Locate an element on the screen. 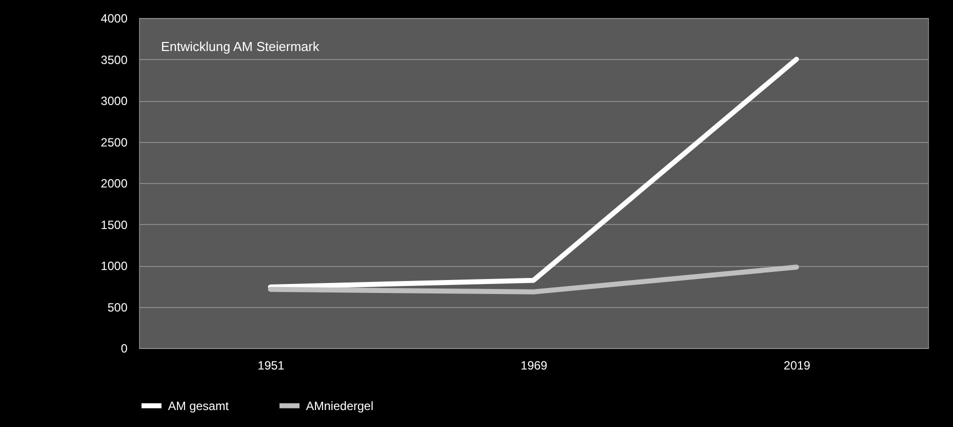 The height and width of the screenshot is (427, 953). y-tick-label: 2000 is located at coordinates (114, 183).